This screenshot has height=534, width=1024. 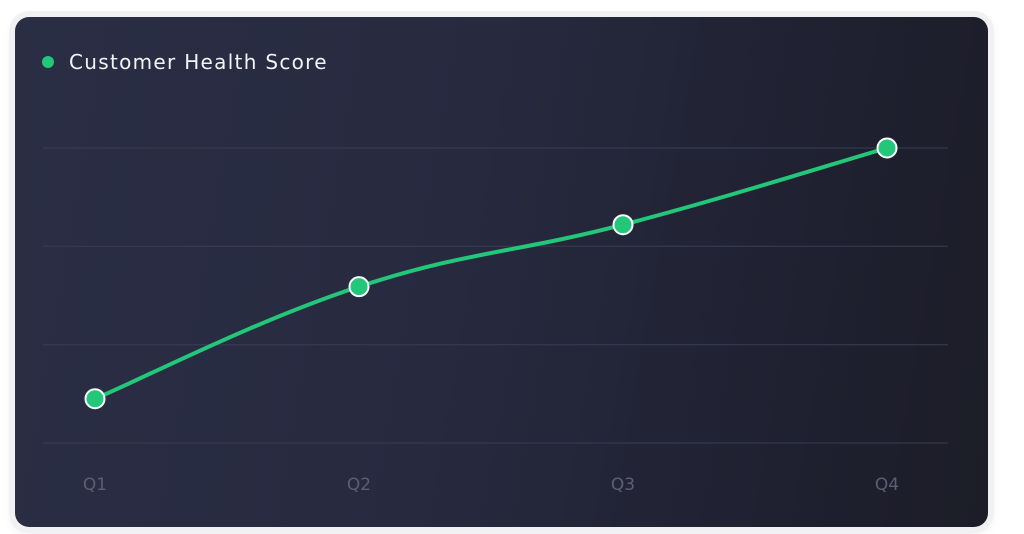 I want to click on legend: Customer Health Score, so click(x=185, y=62).